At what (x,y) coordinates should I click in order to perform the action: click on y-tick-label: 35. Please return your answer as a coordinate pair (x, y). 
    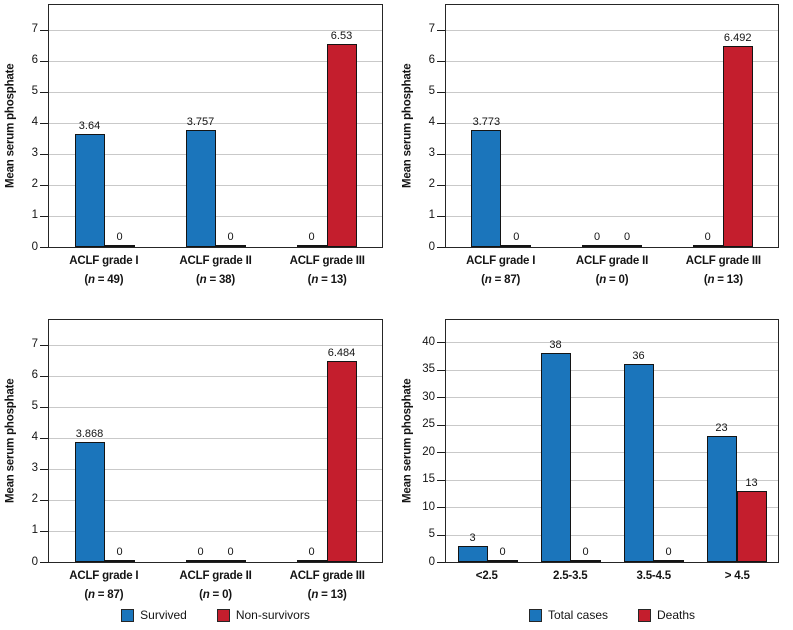
    Looking at the image, I should click on (428, 369).